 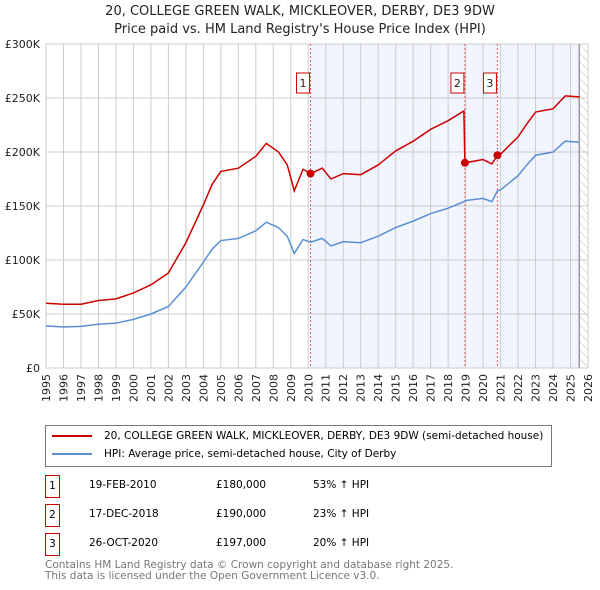 What do you see at coordinates (221, 388) in the screenshot?
I see `x-tick-label: 2005` at bounding box center [221, 388].